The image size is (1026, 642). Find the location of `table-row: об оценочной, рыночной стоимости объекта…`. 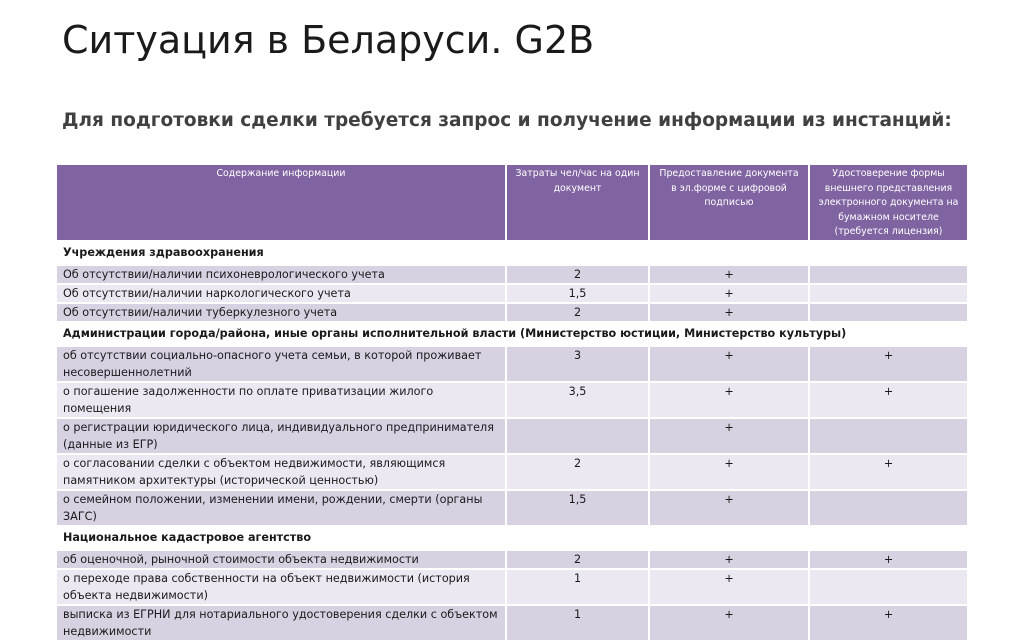

table-row: об оценочной, рыночной стоимости объекта… is located at coordinates (512, 559).